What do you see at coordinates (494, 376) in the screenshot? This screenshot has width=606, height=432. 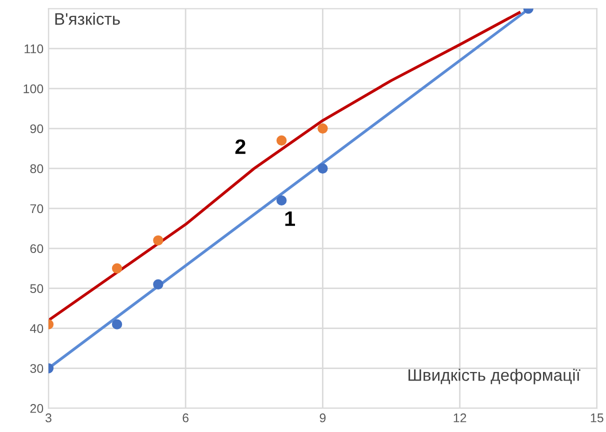 I see `x-axis-title: Швидкість деформації` at bounding box center [494, 376].